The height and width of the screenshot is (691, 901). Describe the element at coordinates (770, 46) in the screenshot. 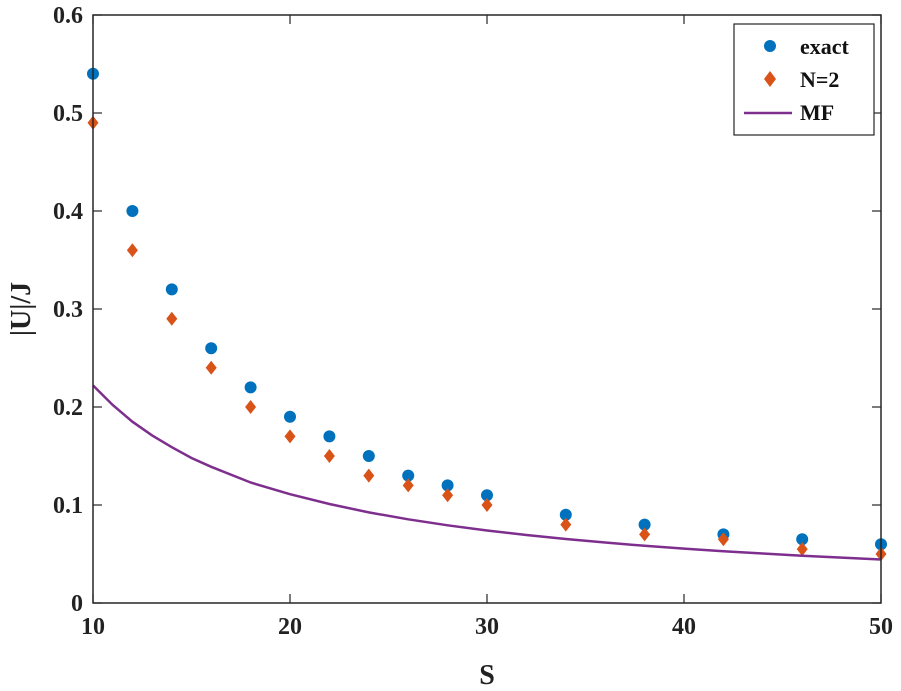

I see `legend-exact-marker` at that location.